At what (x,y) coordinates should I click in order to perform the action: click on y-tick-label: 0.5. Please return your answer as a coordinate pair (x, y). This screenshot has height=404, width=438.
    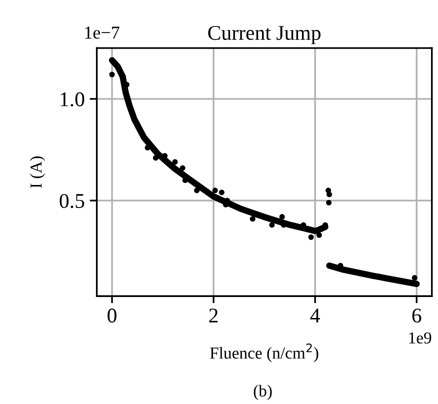
    Looking at the image, I should click on (72, 201).